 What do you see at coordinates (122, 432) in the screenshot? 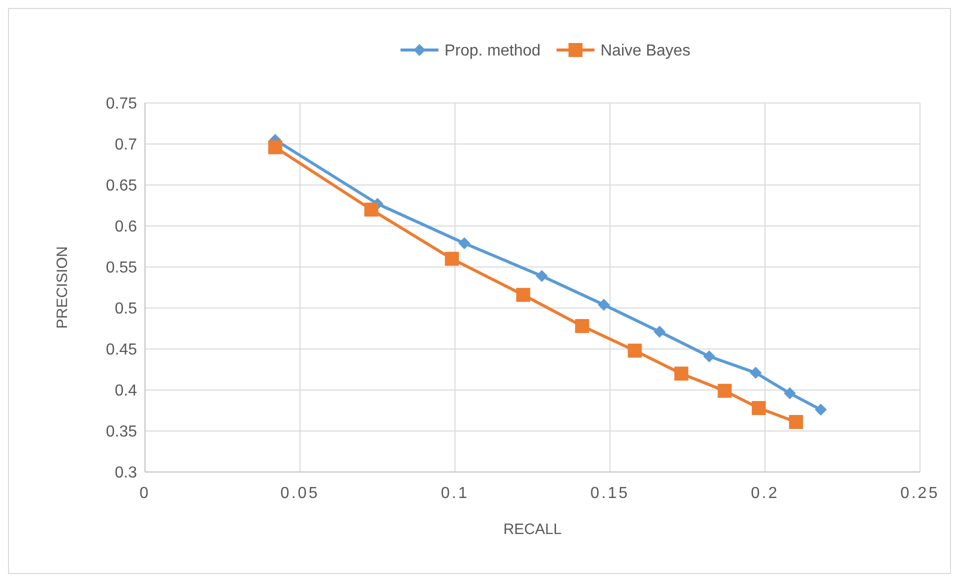
I see `y-tick-label: 0.35` at bounding box center [122, 432].